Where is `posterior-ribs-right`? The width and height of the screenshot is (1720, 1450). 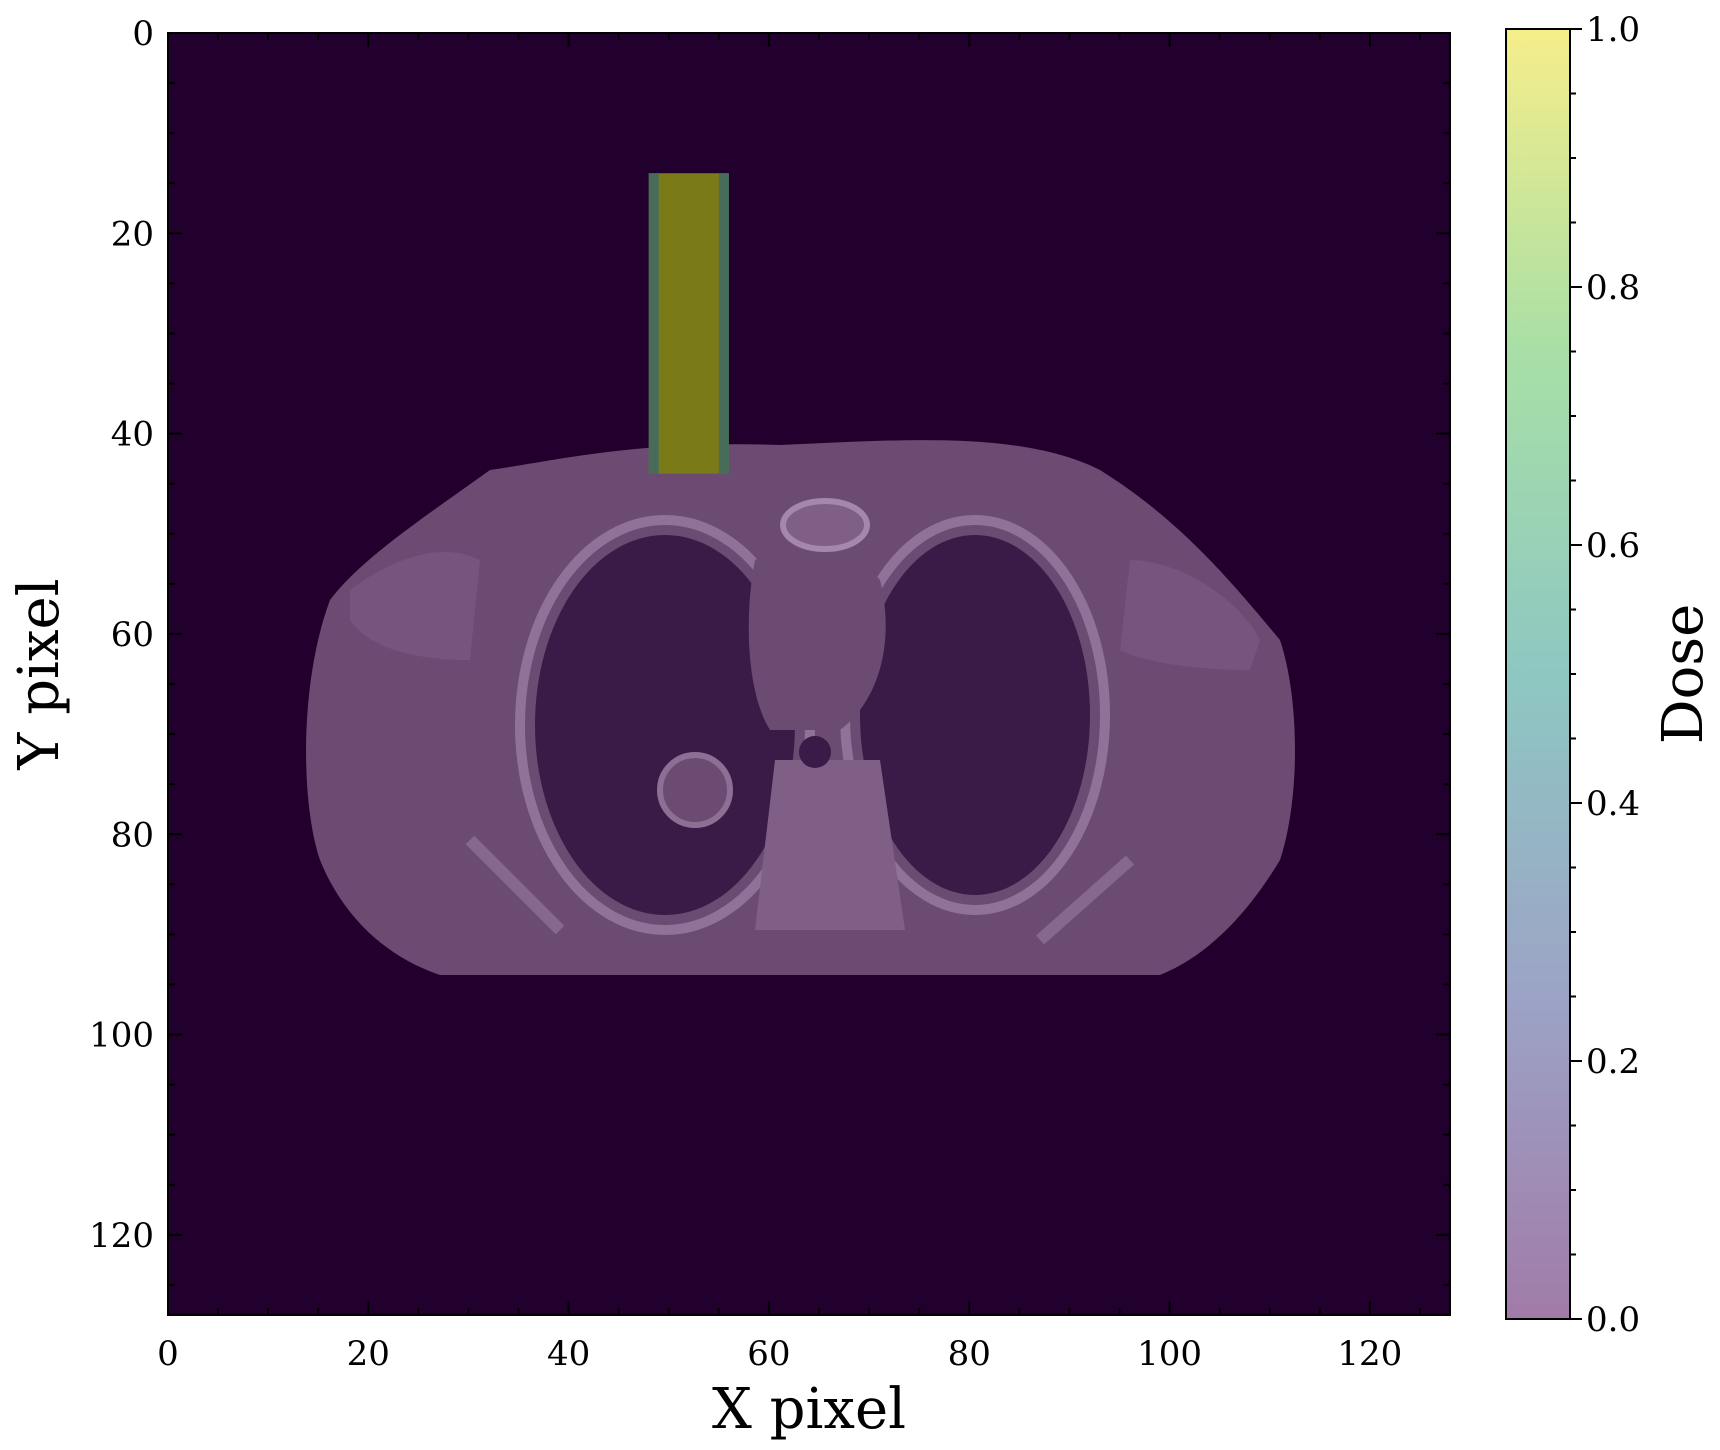
posterior-ribs-right is located at coordinates (1085, 900).